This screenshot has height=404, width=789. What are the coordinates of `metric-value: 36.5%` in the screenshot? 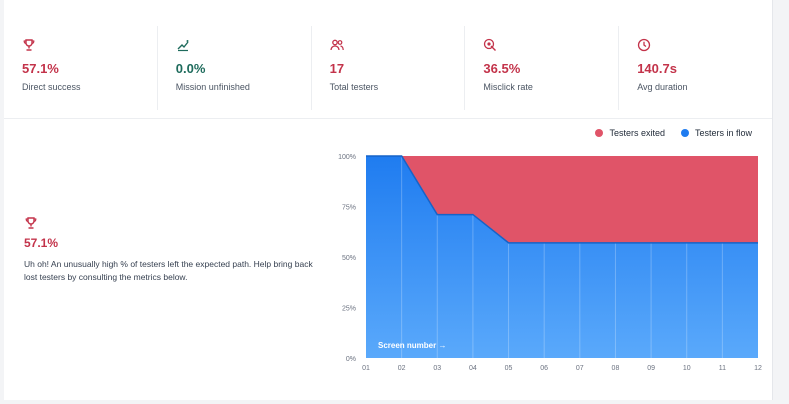 It's located at (502, 68).